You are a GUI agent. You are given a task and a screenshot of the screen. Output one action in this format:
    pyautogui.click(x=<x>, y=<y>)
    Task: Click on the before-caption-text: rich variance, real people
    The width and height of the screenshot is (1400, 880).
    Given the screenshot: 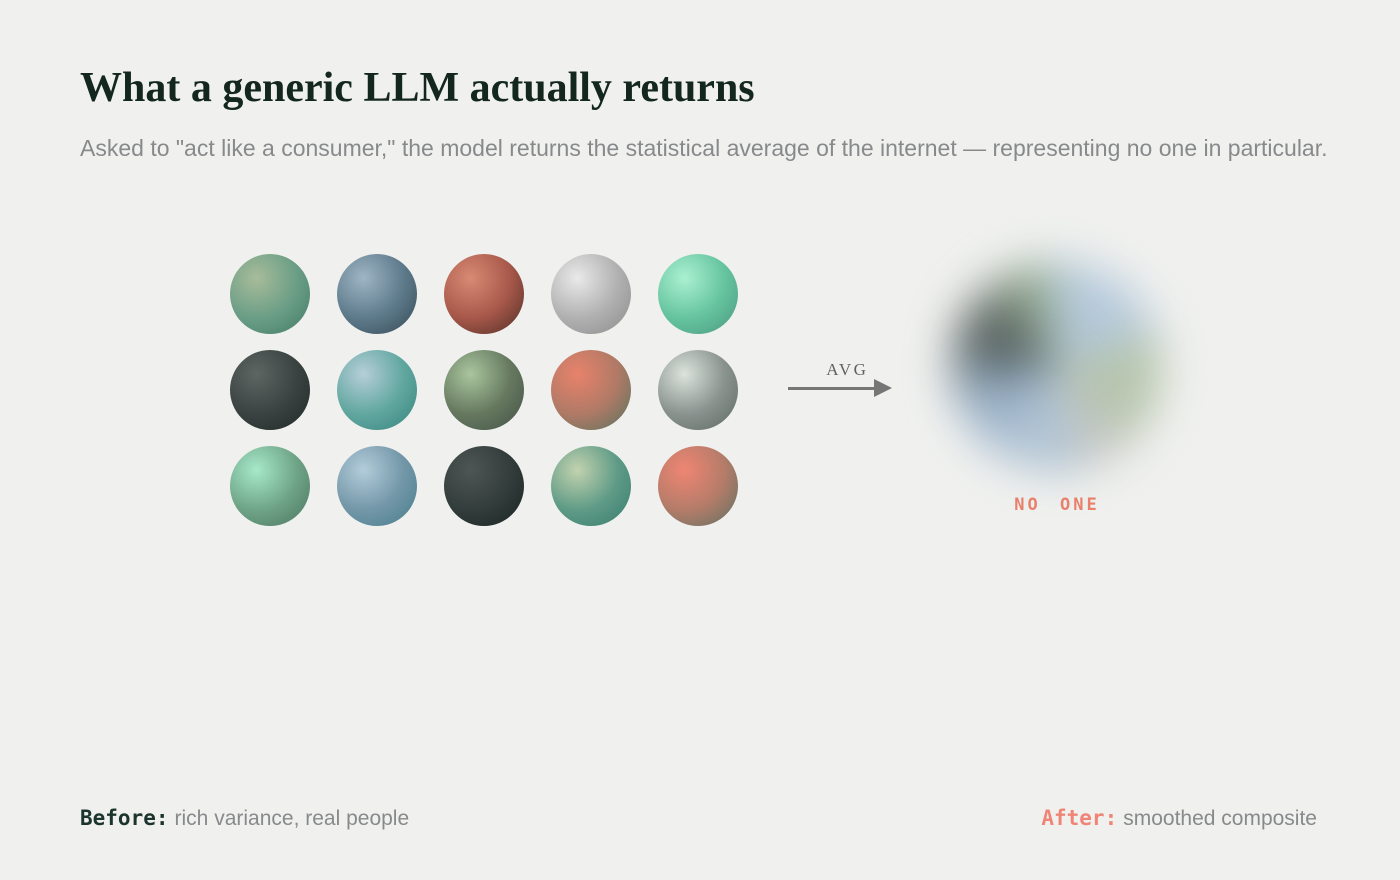 What is the action you would take?
    pyautogui.click(x=292, y=818)
    